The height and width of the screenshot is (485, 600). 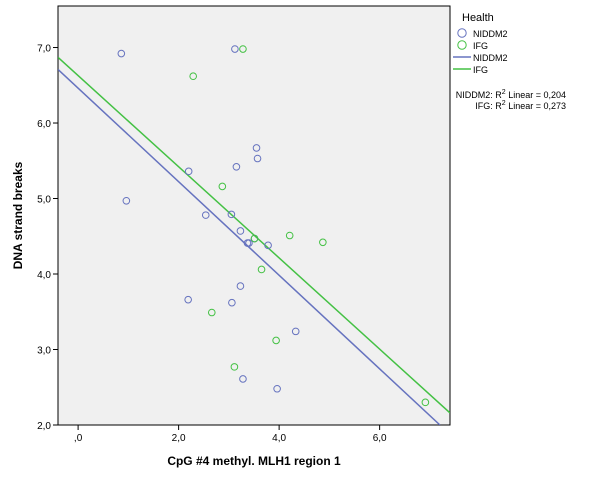 I want to click on x-tick-label: 6,0, so click(x=380, y=438).